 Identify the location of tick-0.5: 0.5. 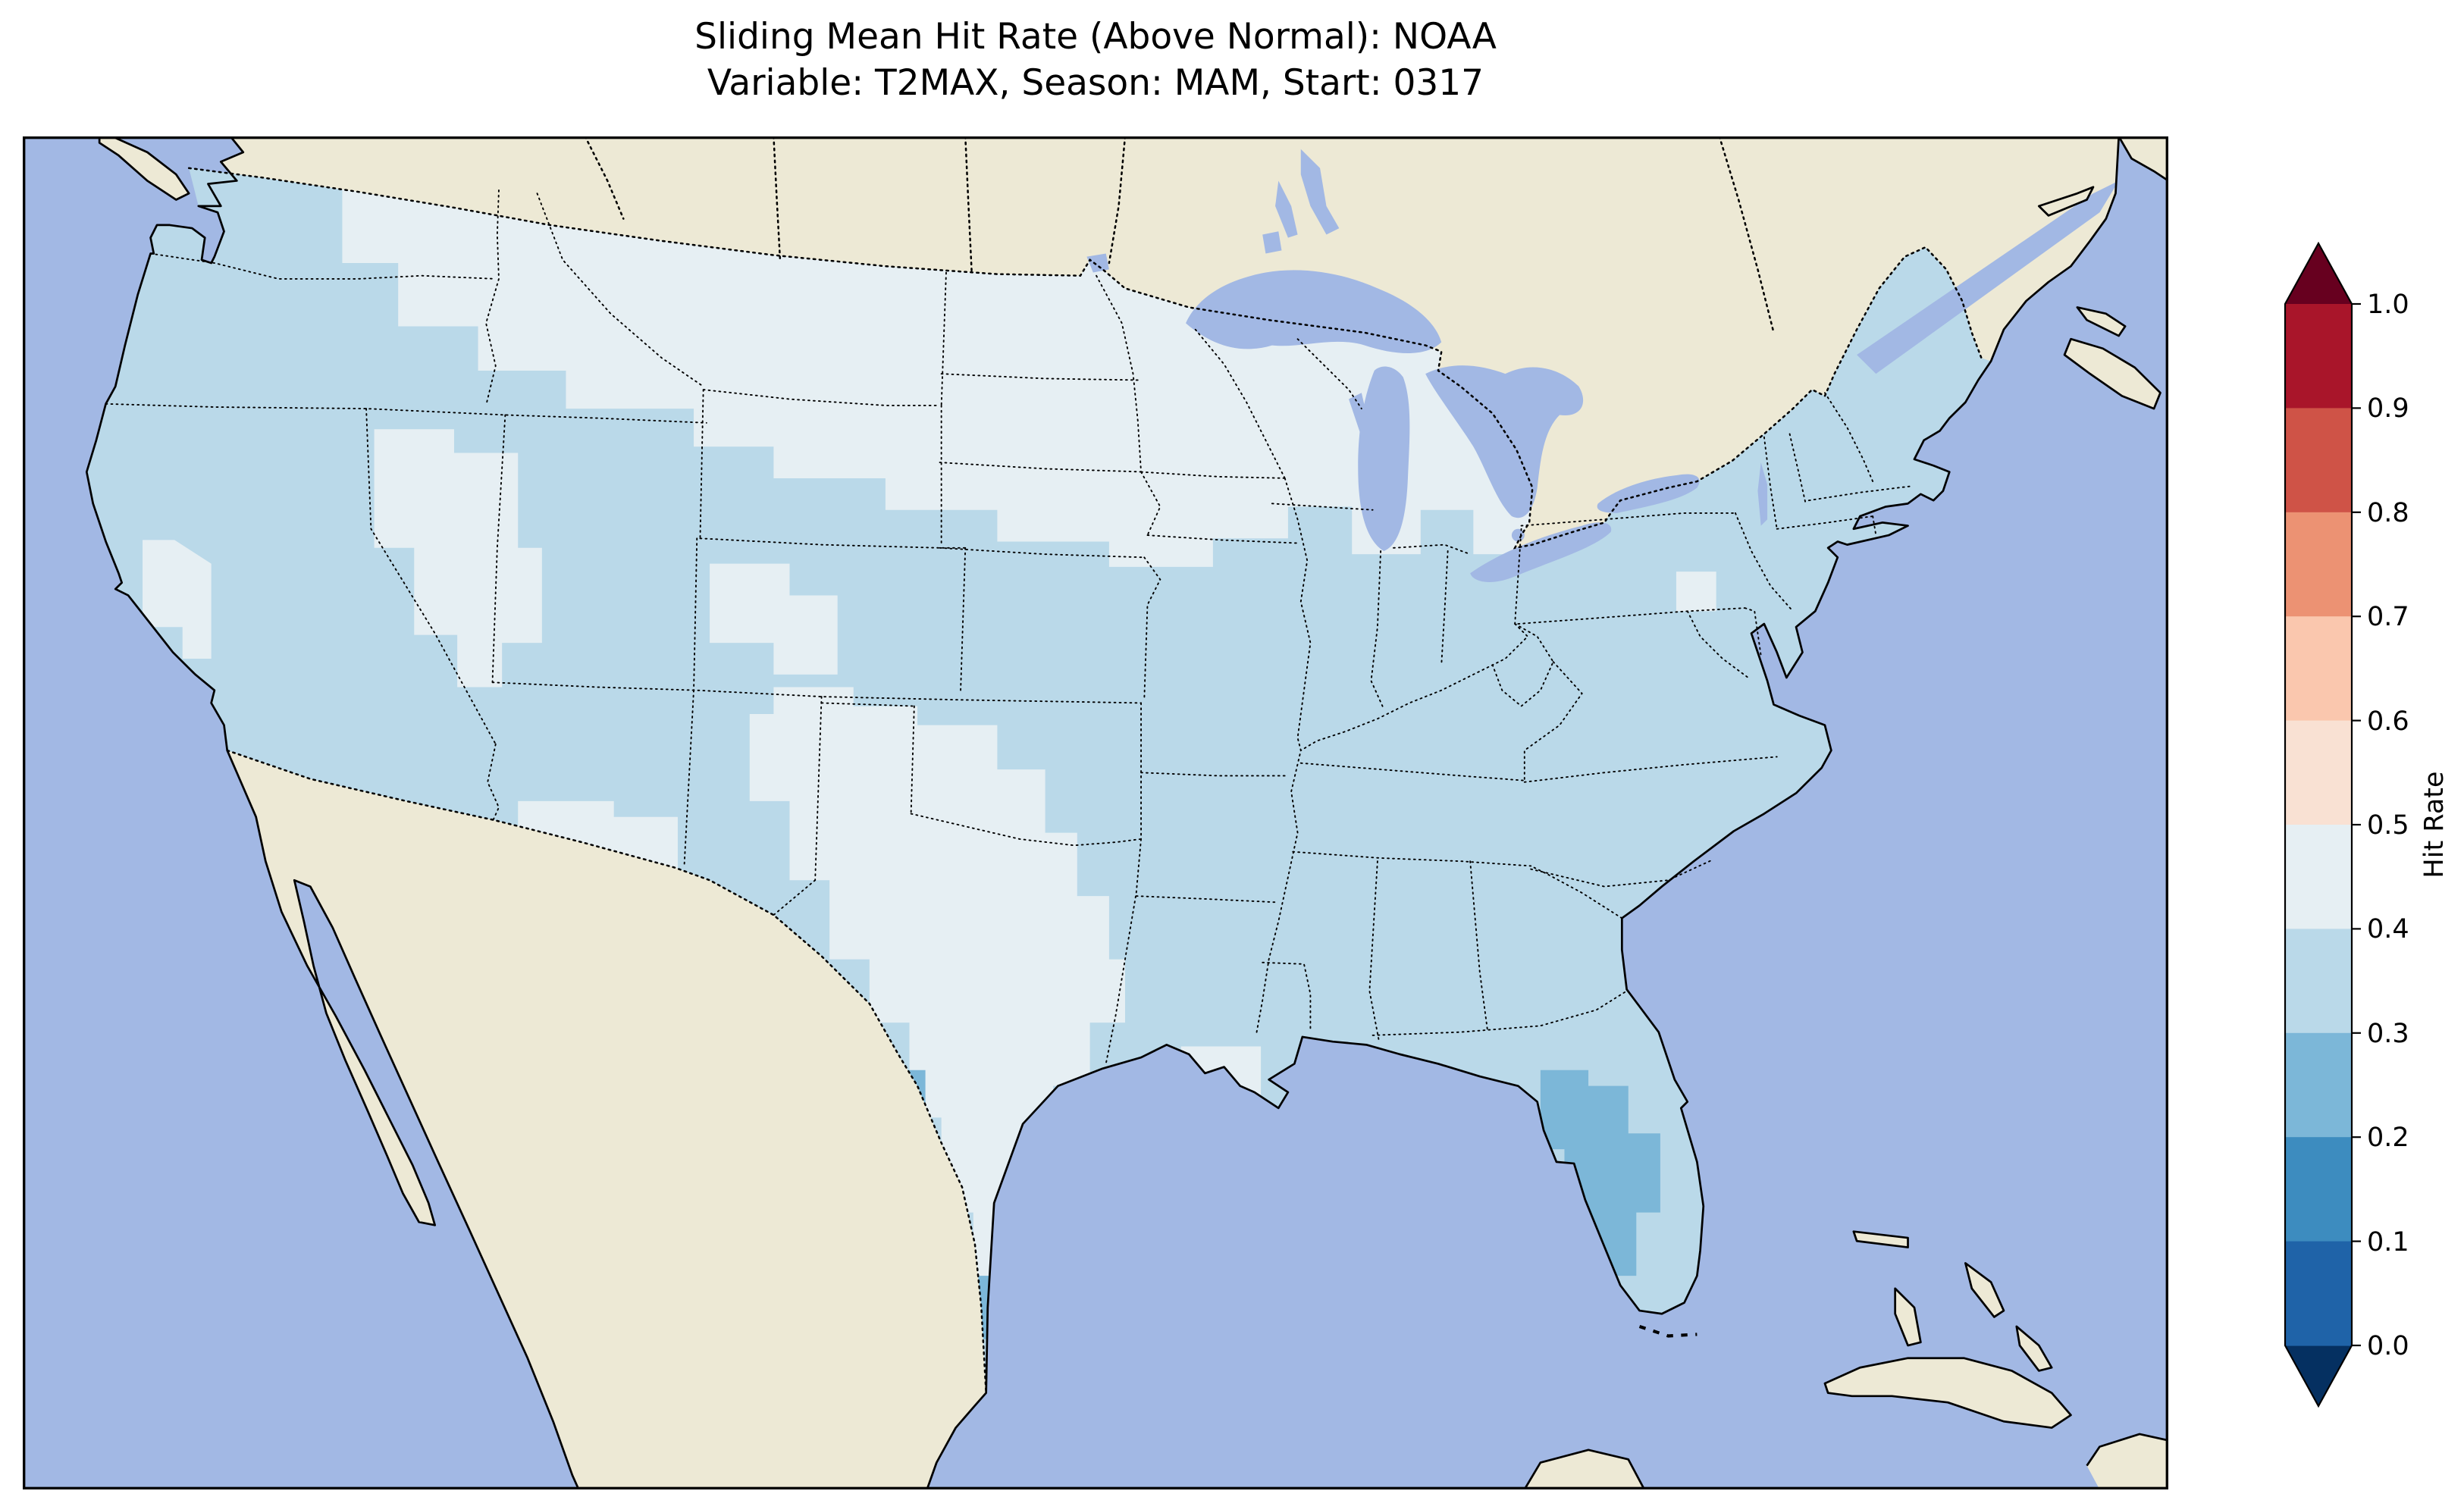
(2388, 825).